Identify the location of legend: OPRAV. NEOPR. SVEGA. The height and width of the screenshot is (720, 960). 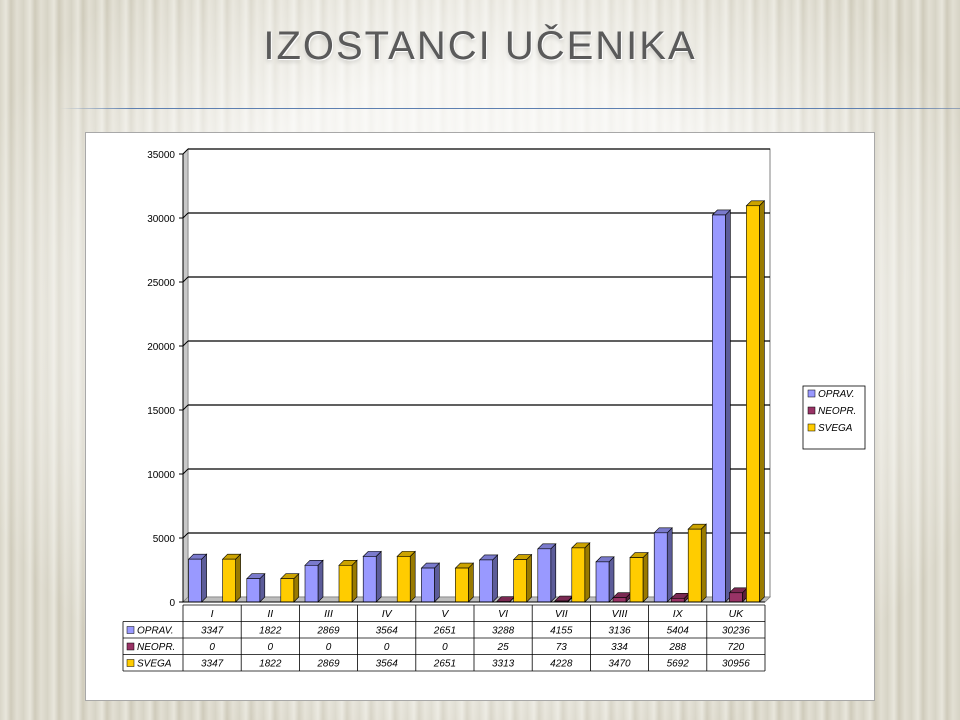
(834, 417).